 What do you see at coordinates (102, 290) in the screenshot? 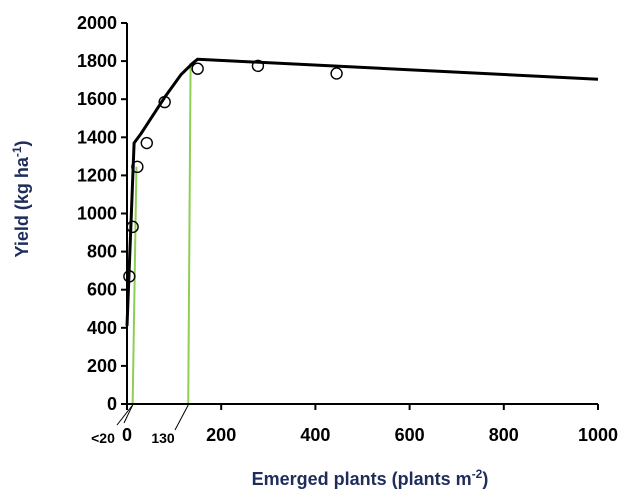
I see `y-tick-label: 600` at bounding box center [102, 290].